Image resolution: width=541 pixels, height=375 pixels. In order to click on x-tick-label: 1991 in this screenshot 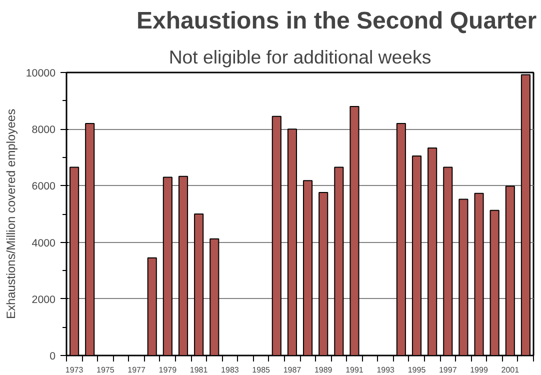, I will do `click(355, 370)`.